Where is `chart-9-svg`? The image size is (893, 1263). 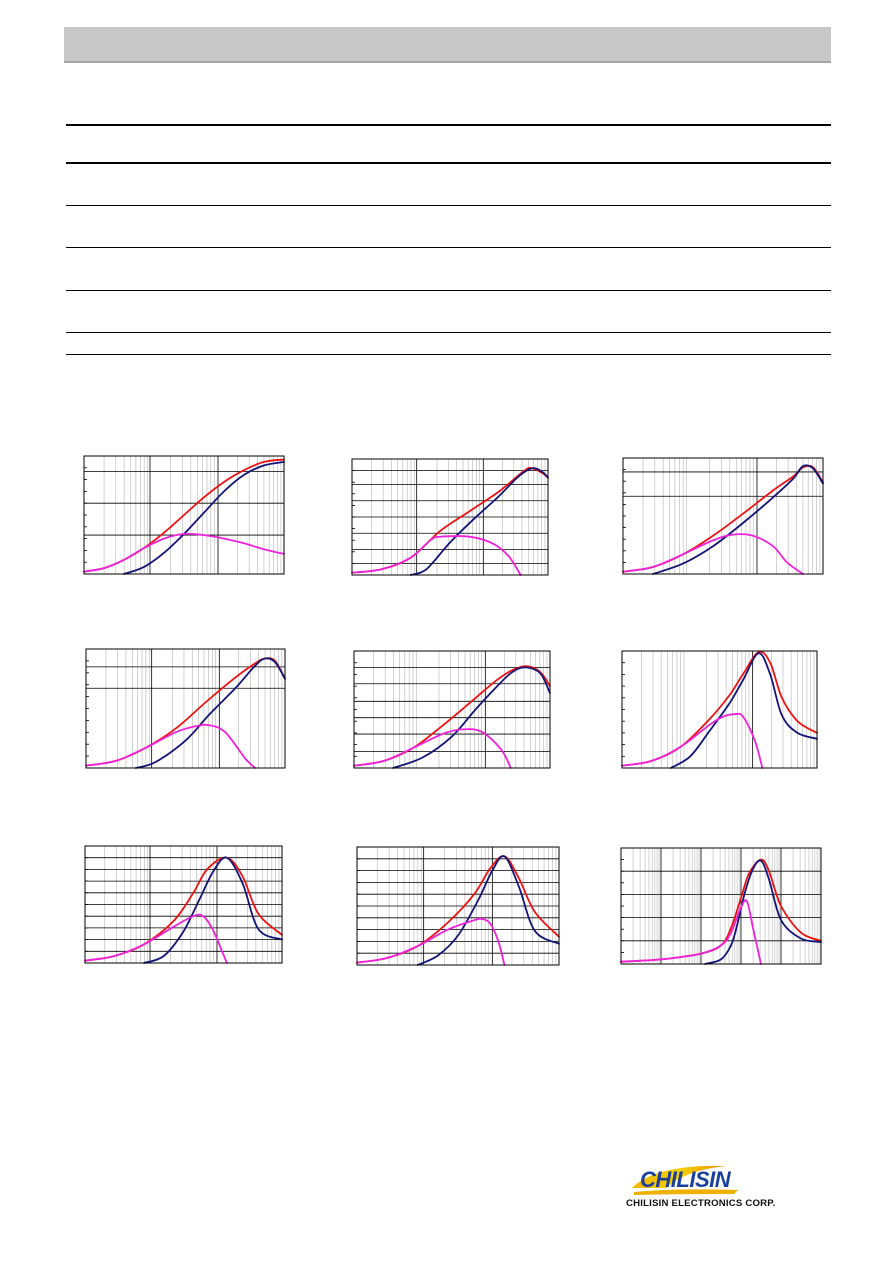
chart-9-svg is located at coordinates (721, 906).